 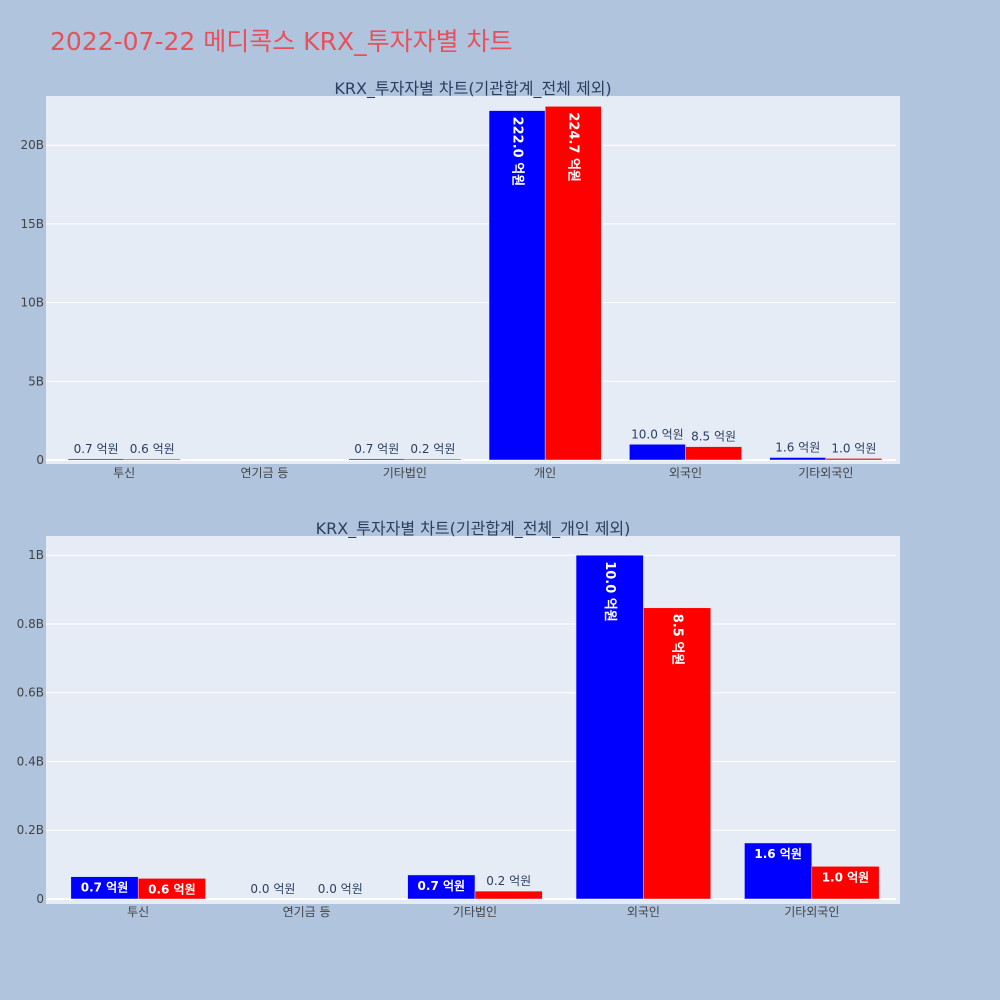 I want to click on y-tick-label: 0.8B, so click(x=30, y=624).